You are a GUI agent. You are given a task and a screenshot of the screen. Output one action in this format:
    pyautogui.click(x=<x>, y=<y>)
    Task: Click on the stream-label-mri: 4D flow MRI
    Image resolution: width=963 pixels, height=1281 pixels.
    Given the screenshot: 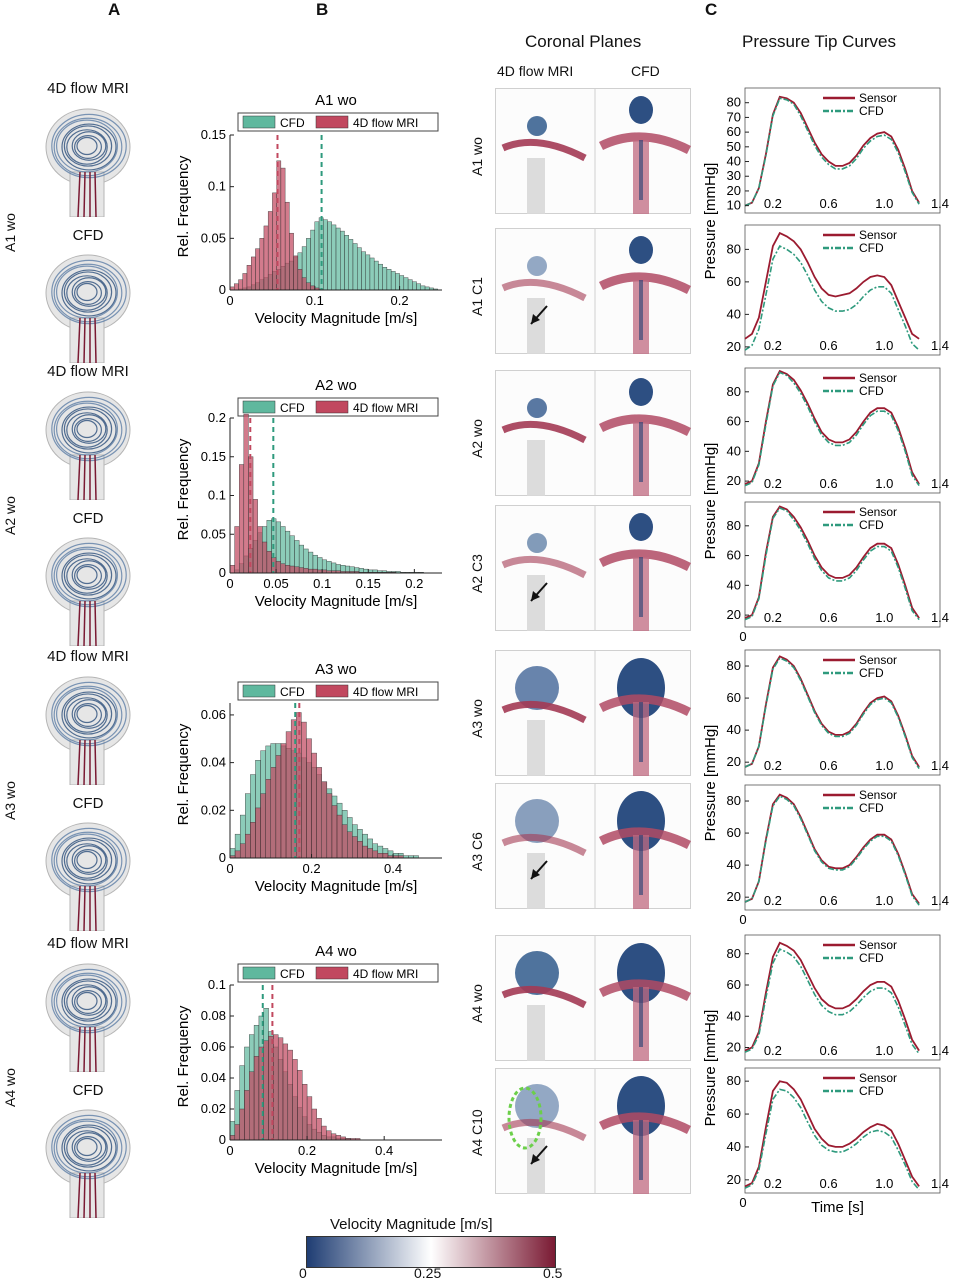 What is the action you would take?
    pyautogui.click(x=88, y=943)
    